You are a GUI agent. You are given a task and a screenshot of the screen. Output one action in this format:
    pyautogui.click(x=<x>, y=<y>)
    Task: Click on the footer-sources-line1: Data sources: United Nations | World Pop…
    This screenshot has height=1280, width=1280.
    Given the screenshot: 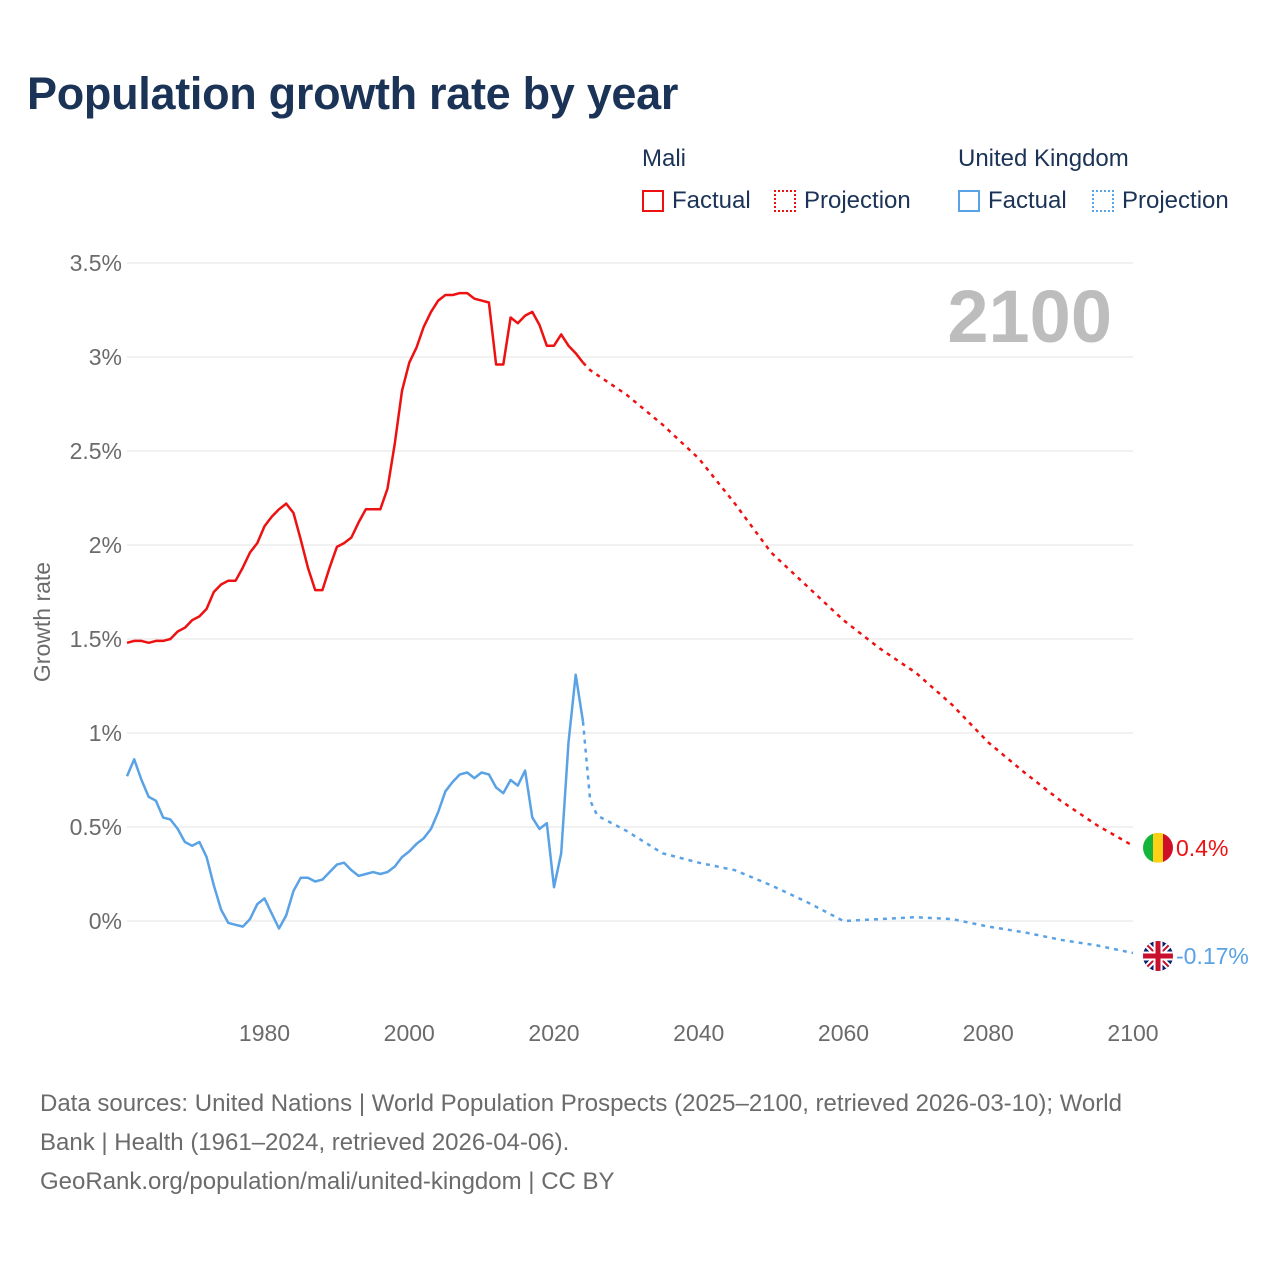 What is the action you would take?
    pyautogui.click(x=581, y=1103)
    